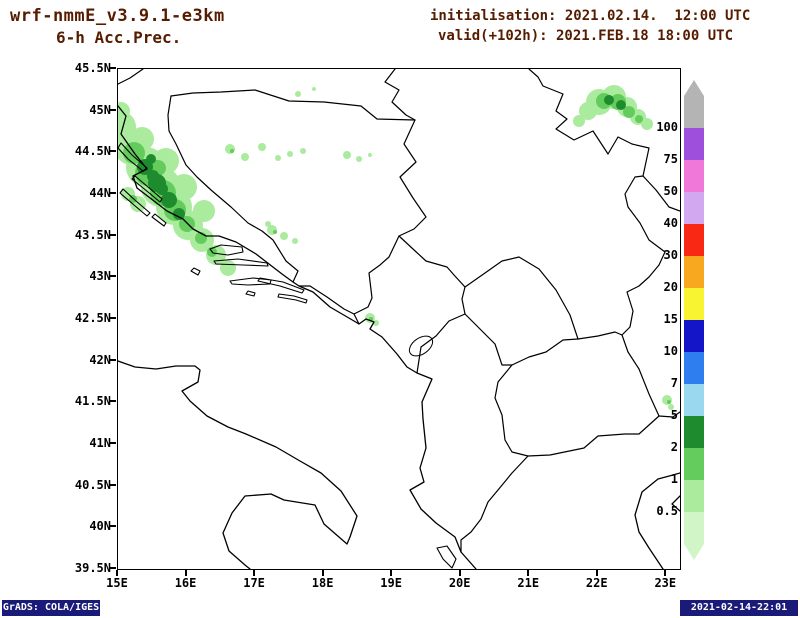 This screenshot has height=618, width=800. What do you see at coordinates (590, 16) in the screenshot?
I see `initialisation-time: initialisation: 2021.02.14. 12:00 UTC` at bounding box center [590, 16].